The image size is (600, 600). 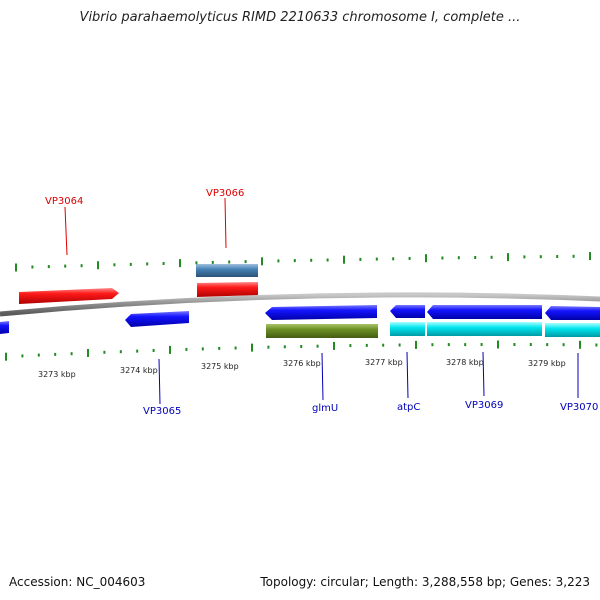 I want to click on gene-VP3069, so click(x=484, y=312).